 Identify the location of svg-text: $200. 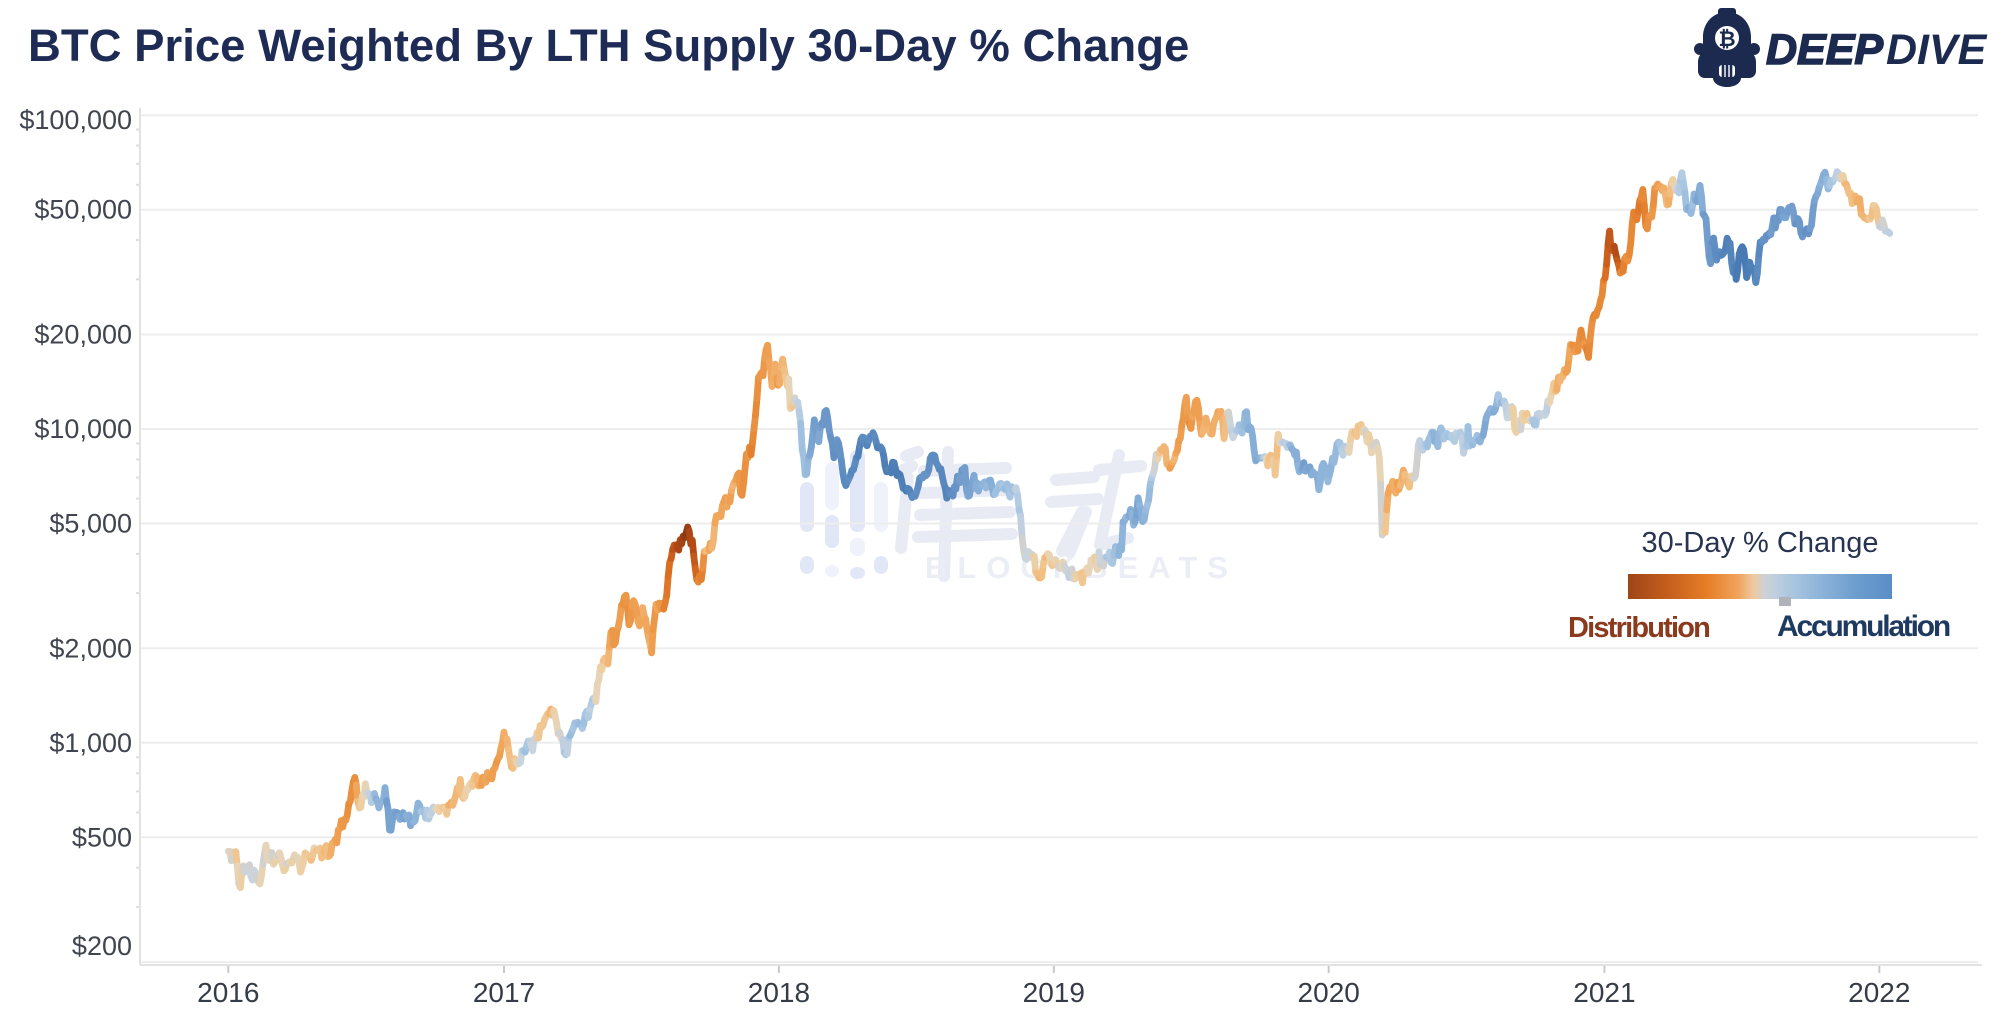
(102, 946).